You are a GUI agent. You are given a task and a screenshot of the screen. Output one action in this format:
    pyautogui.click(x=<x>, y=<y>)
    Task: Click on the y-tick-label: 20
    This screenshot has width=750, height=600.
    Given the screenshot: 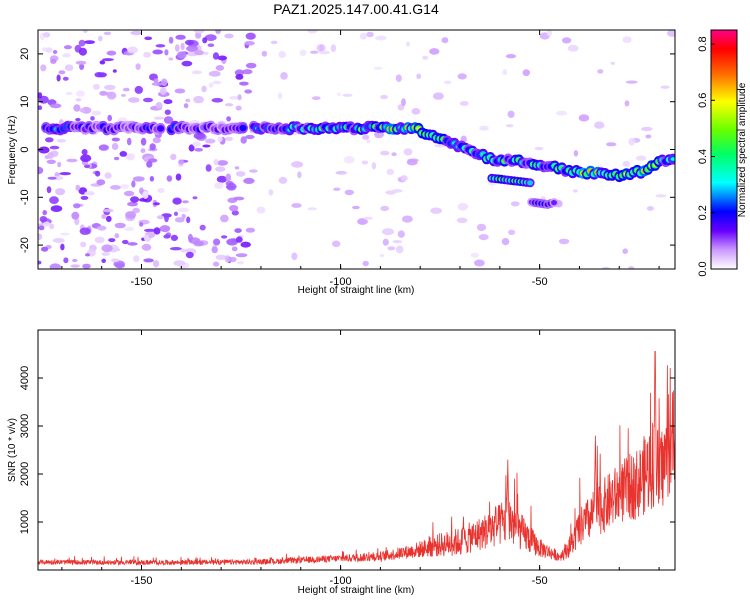 What is the action you would take?
    pyautogui.click(x=25, y=54)
    